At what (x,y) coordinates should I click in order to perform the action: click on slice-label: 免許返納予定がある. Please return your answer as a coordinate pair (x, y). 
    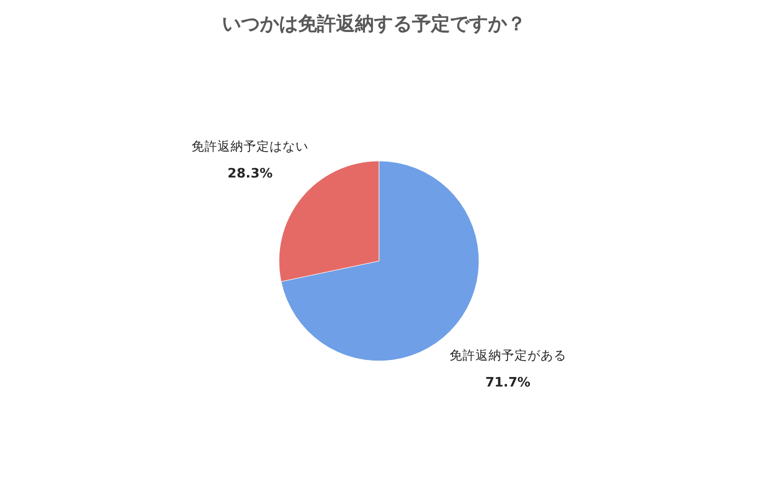
    Looking at the image, I should click on (507, 355).